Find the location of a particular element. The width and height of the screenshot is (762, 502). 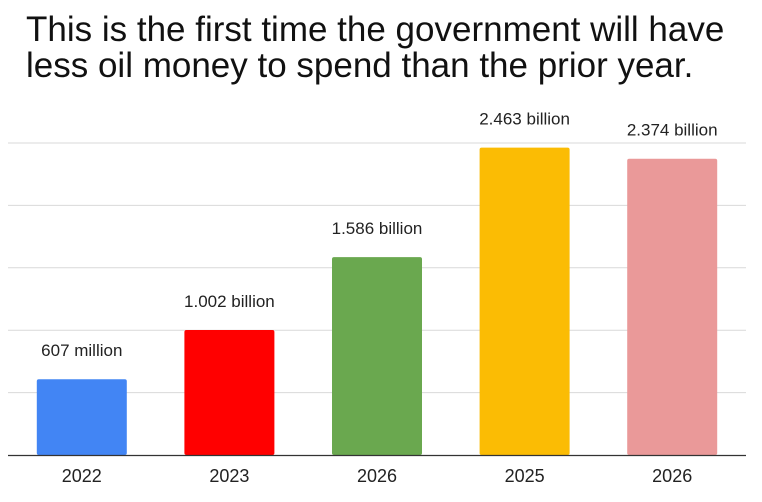

bar-data-label: 1.002 billion is located at coordinates (229, 301).